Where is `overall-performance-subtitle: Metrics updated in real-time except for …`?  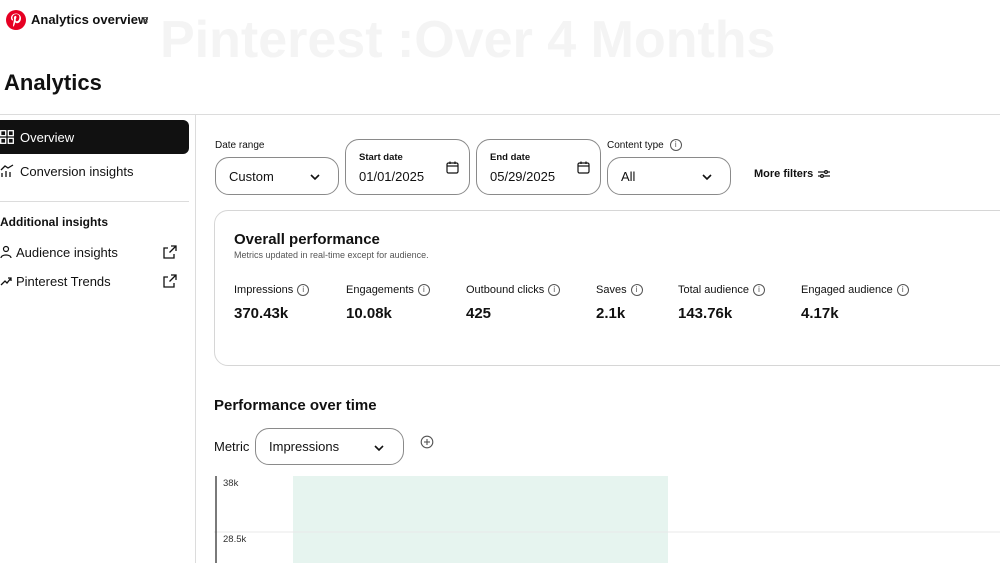
overall-performance-subtitle: Metrics updated in real-time except for … is located at coordinates (331, 255).